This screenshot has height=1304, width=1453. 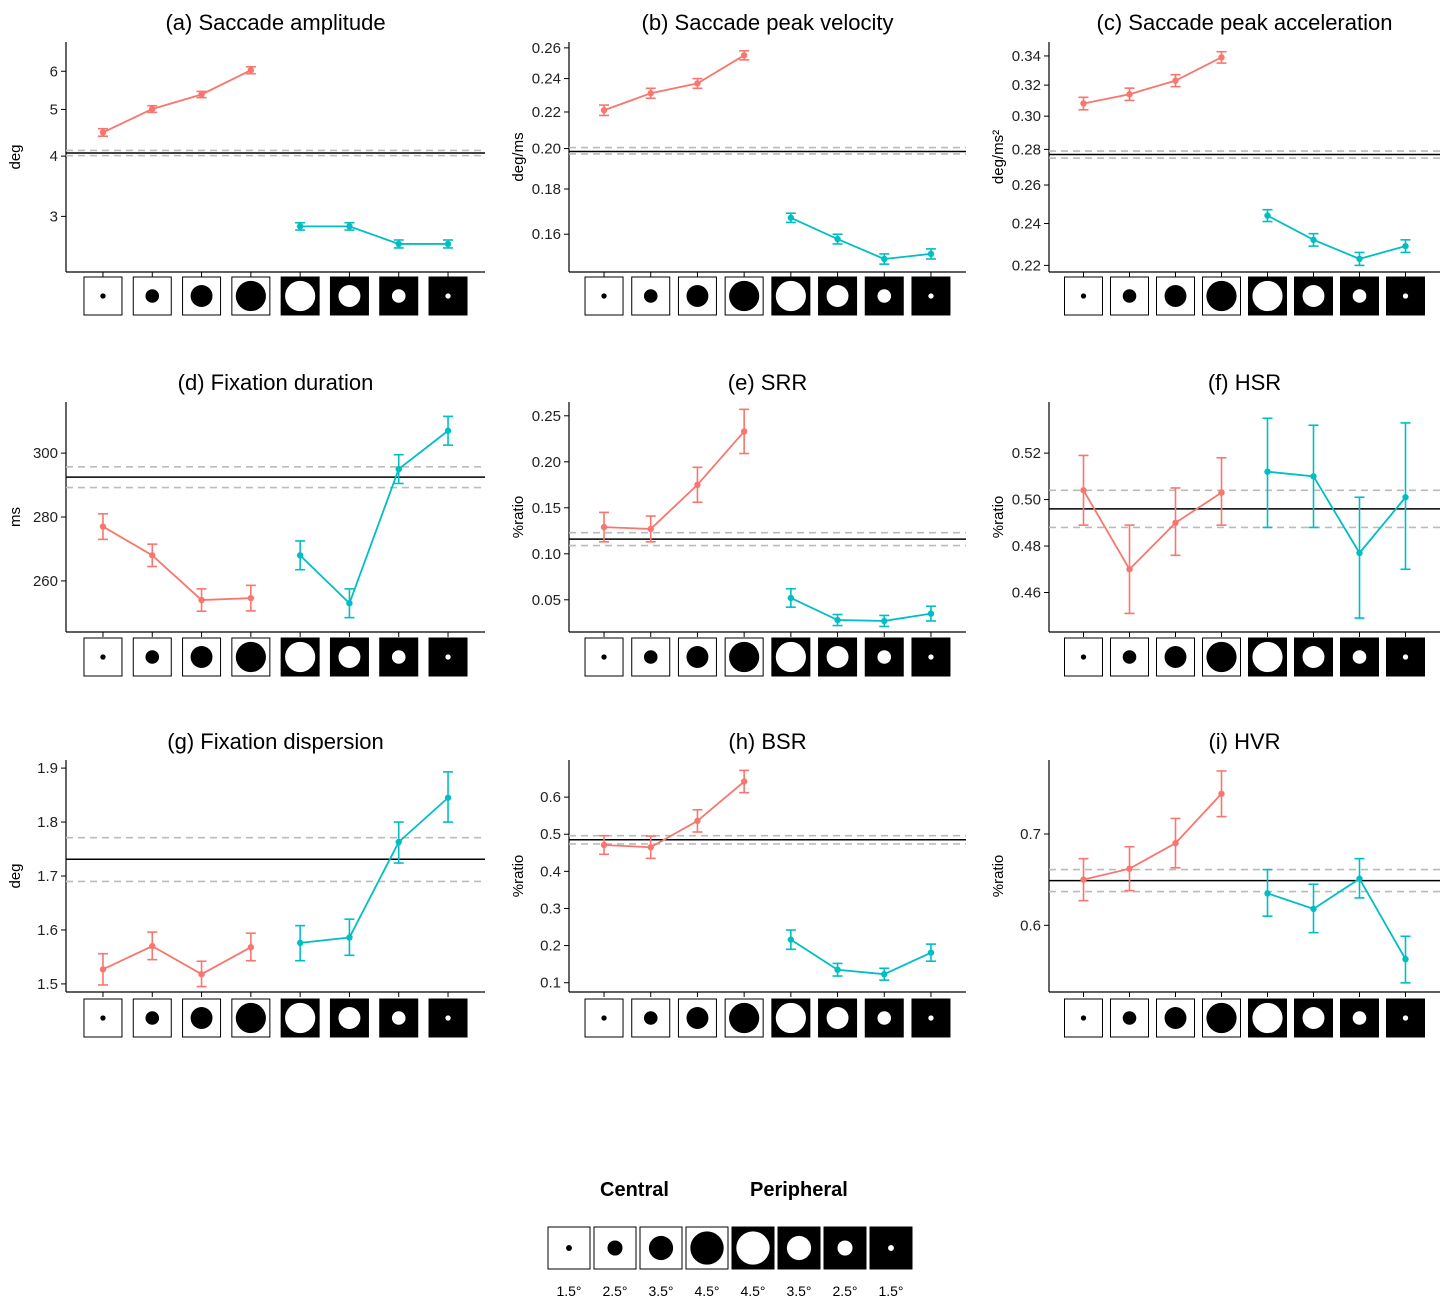 What do you see at coordinates (47, 822) in the screenshot?
I see `y-tick-label: 1.8` at bounding box center [47, 822].